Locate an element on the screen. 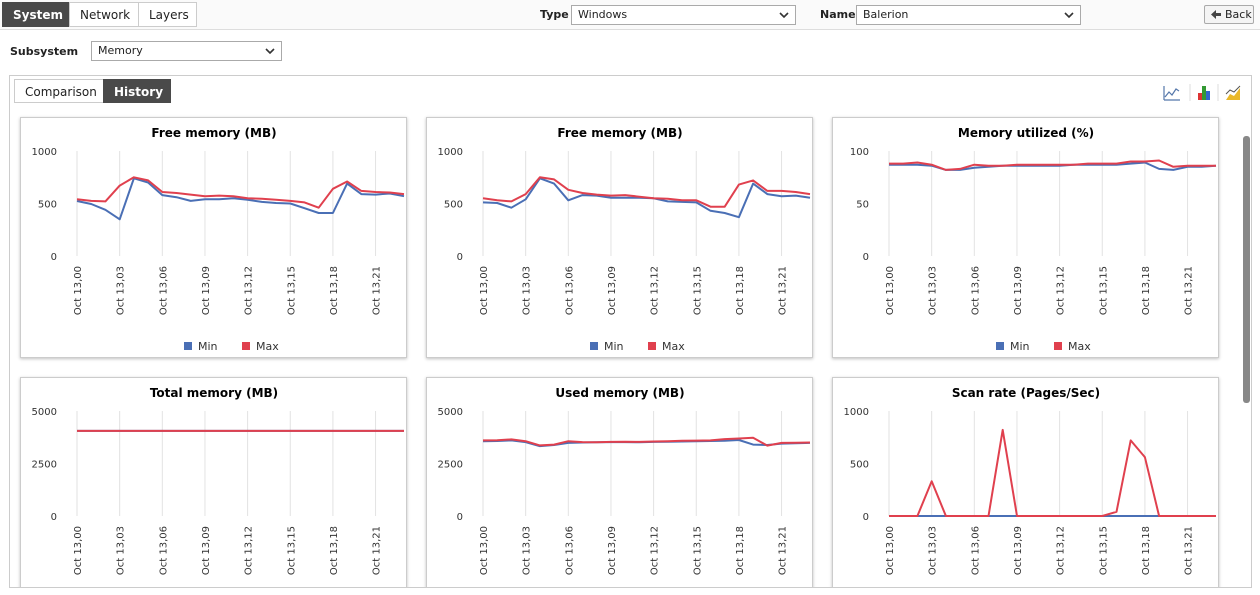 The height and width of the screenshot is (595, 1260). y-tick-label: 50 is located at coordinates (862, 205).